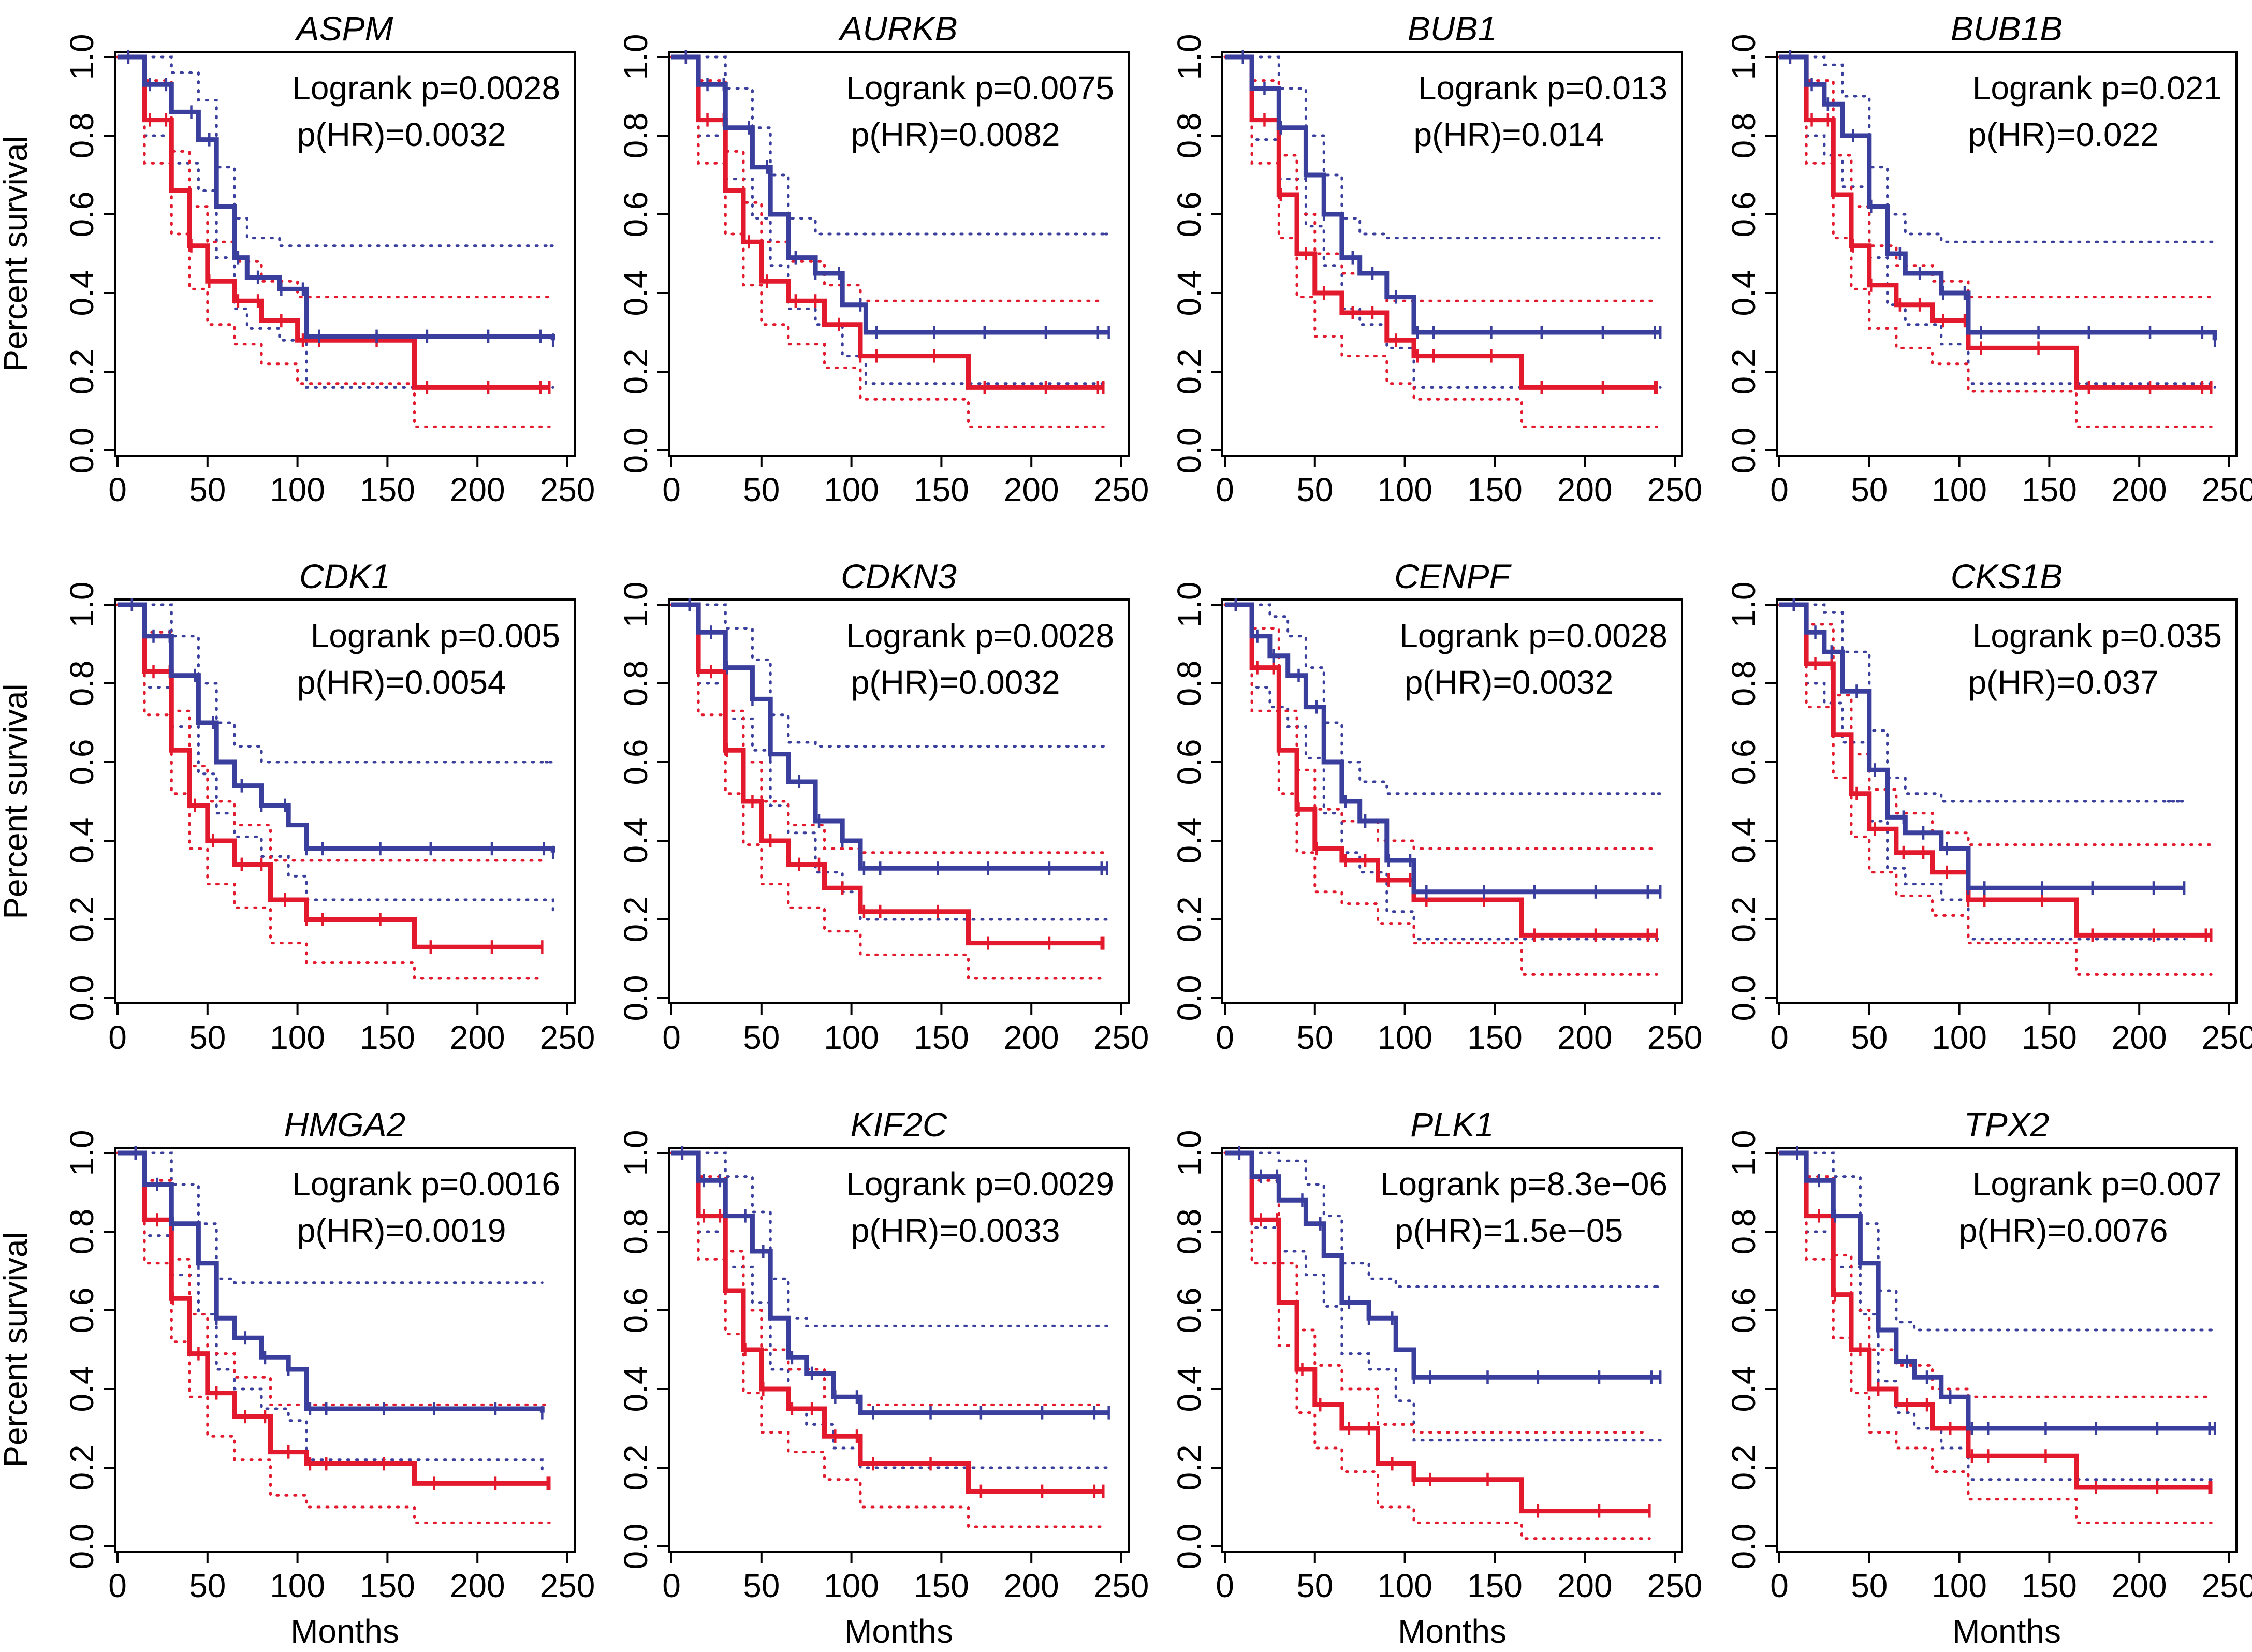 The image size is (2252, 1652). I want to click on y-axis-title: Percent survival, so click(17, 253).